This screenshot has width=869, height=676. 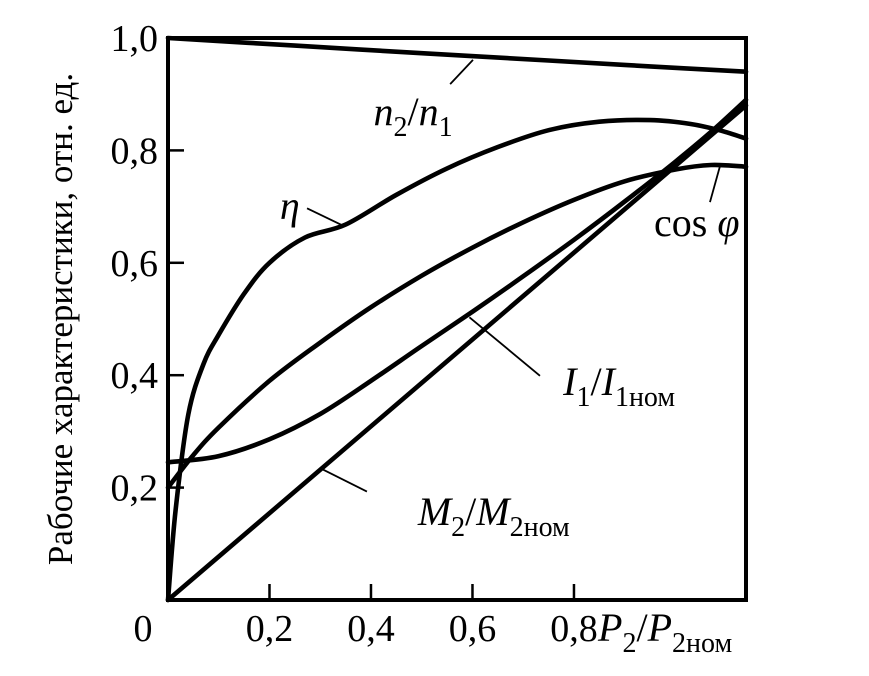 What do you see at coordinates (473, 629) in the screenshot?
I see `x-axis-tick-label: 0,6` at bounding box center [473, 629].